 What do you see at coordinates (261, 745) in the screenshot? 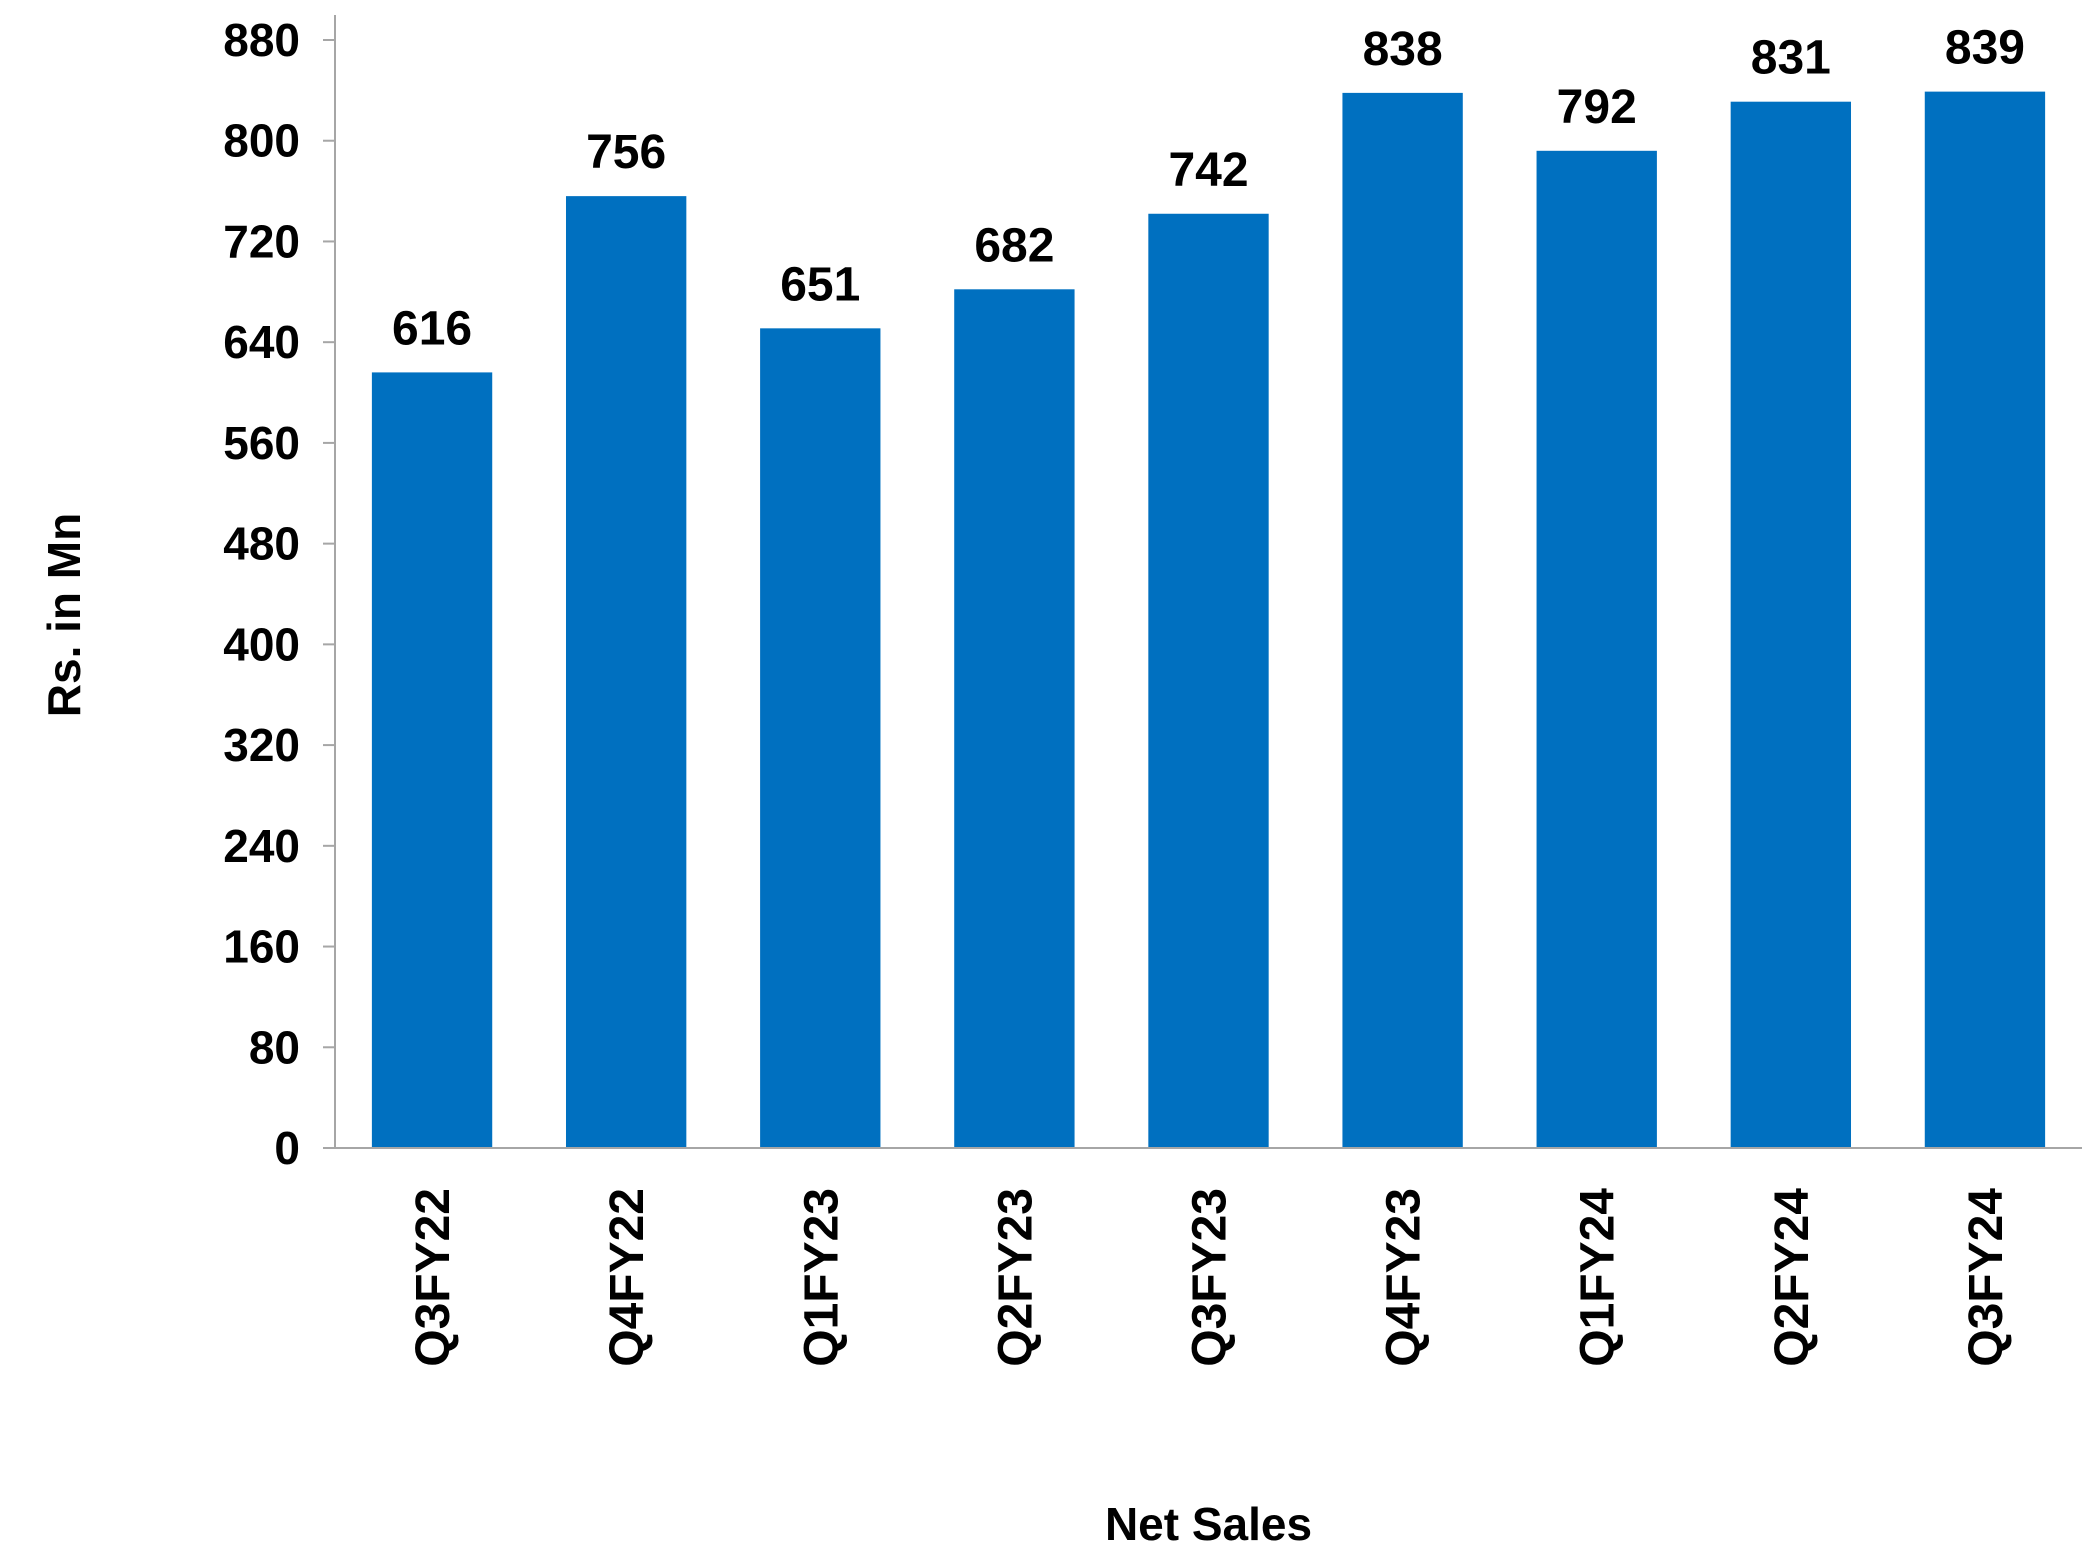
I see `y-tick-label: 320` at bounding box center [261, 745].